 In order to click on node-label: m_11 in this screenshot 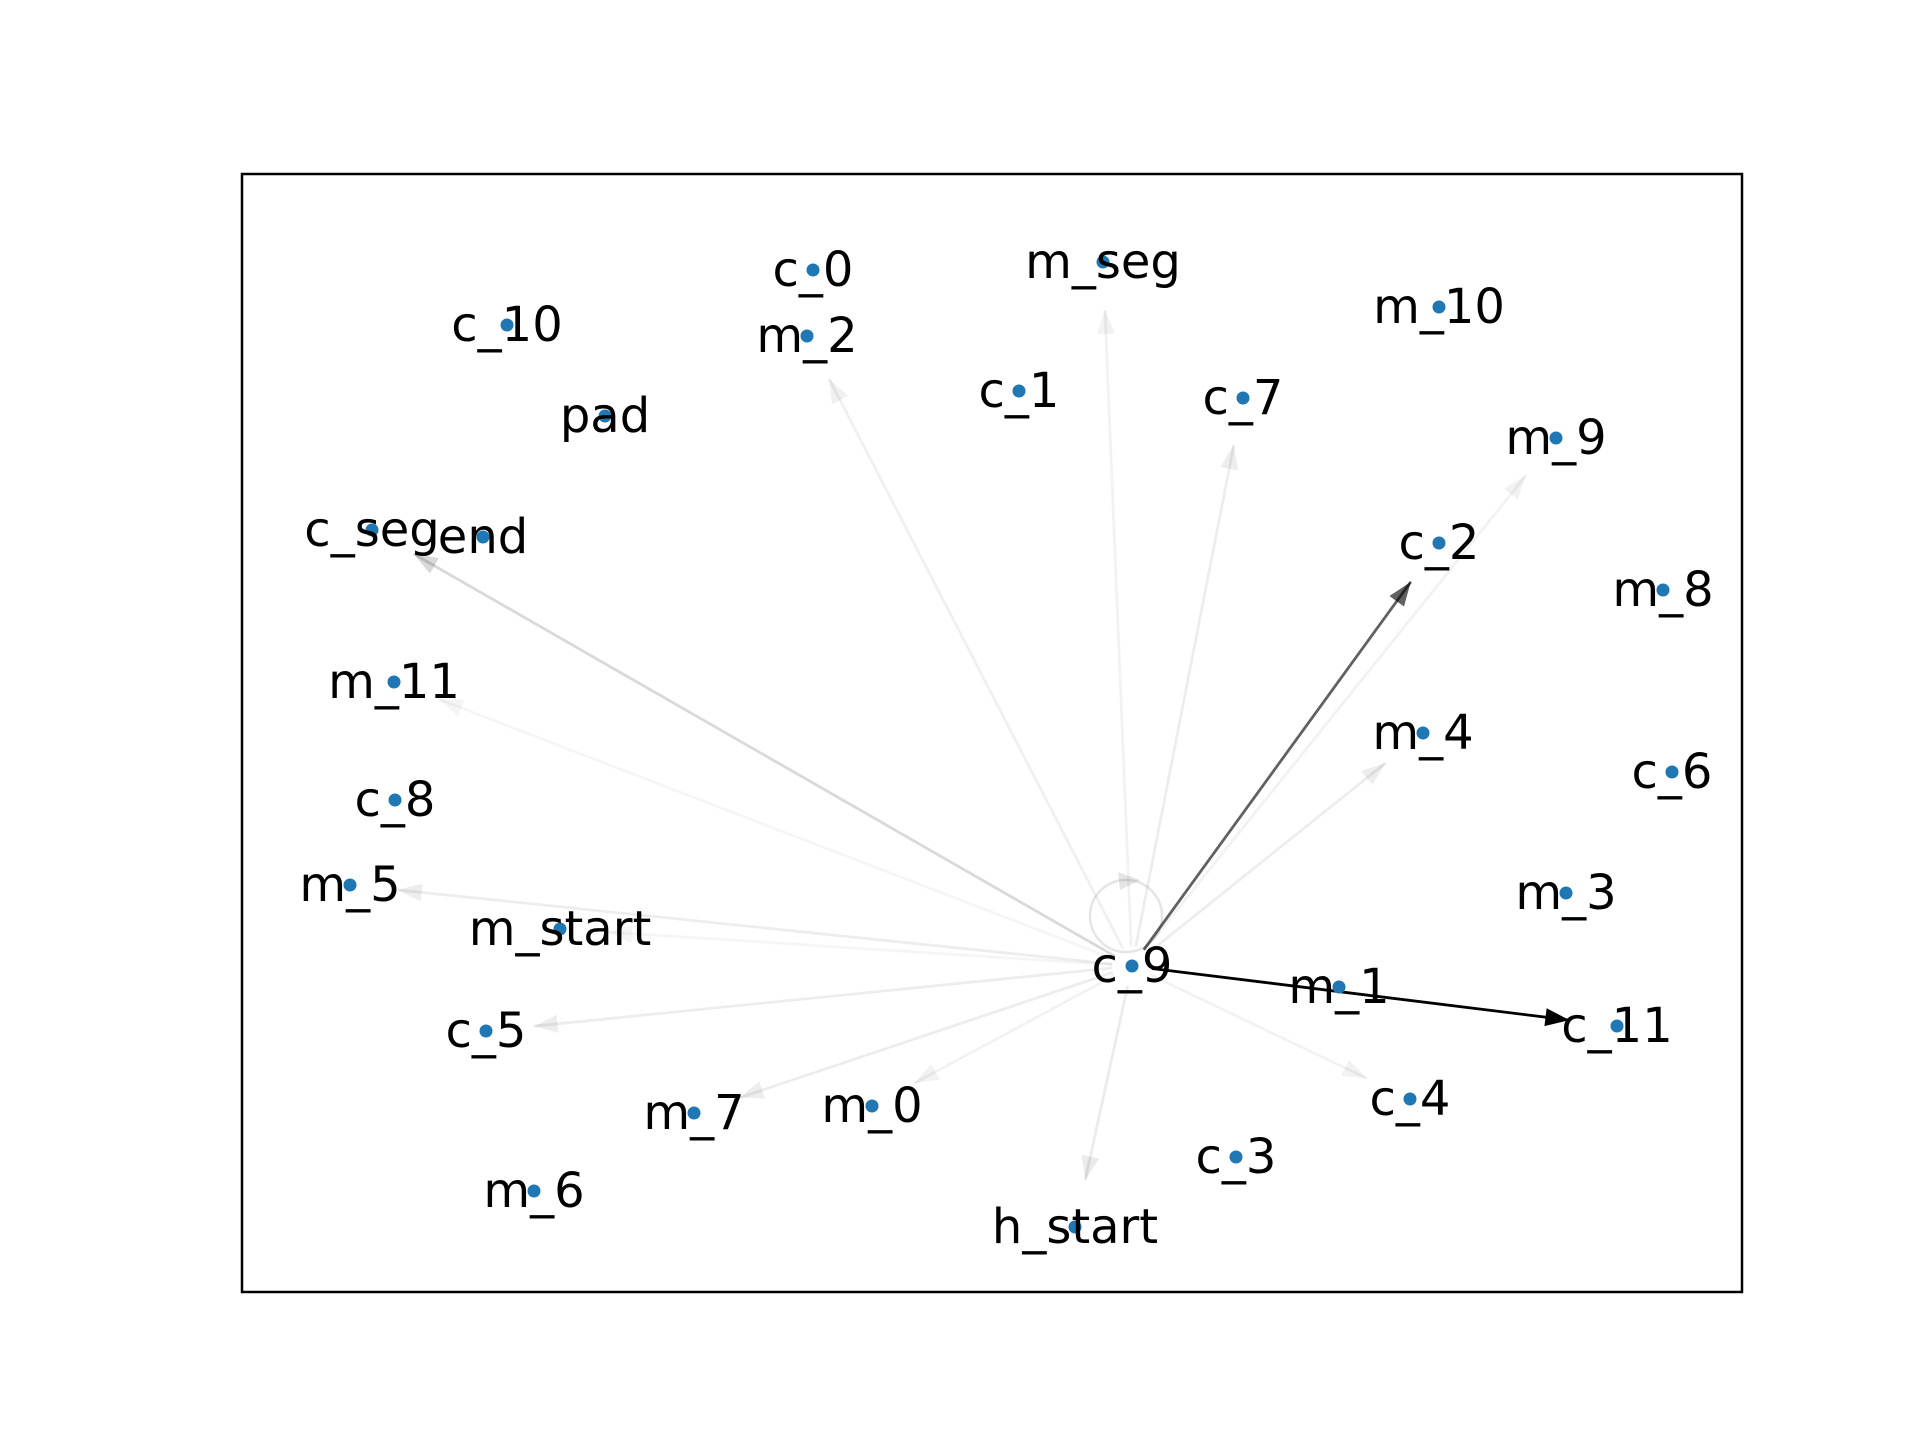, I will do `click(394, 682)`.